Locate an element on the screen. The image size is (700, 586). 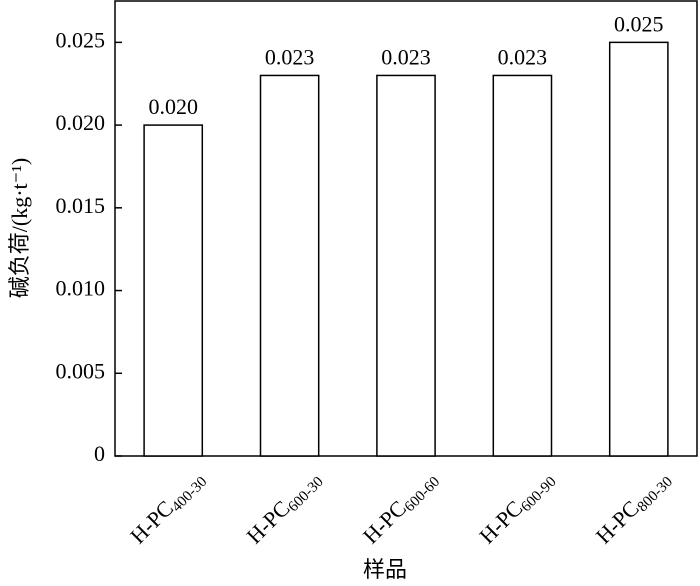
x-tick-label: H-PC800-30 is located at coordinates (634, 508).